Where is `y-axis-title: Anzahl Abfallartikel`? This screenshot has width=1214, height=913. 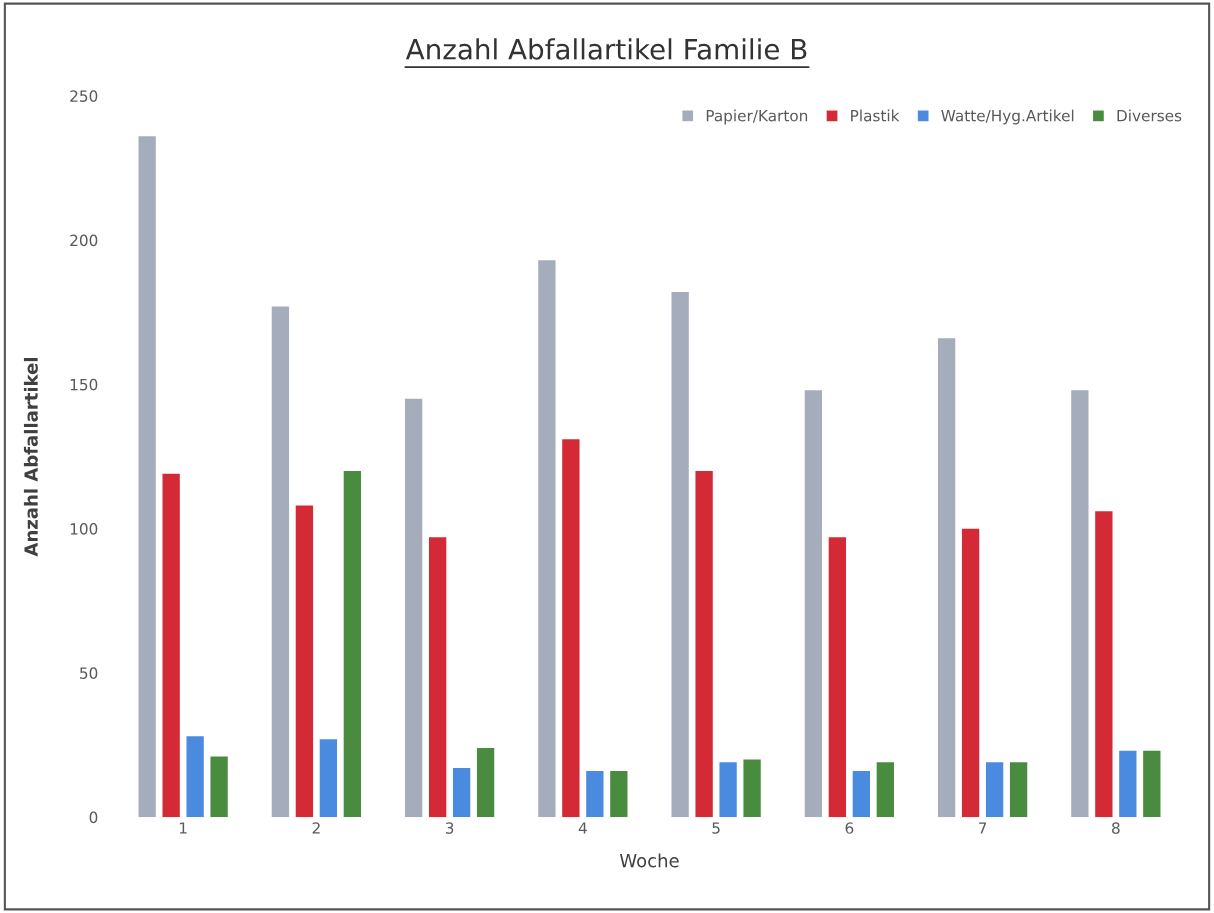
y-axis-title: Anzahl Abfallartikel is located at coordinates (30, 457).